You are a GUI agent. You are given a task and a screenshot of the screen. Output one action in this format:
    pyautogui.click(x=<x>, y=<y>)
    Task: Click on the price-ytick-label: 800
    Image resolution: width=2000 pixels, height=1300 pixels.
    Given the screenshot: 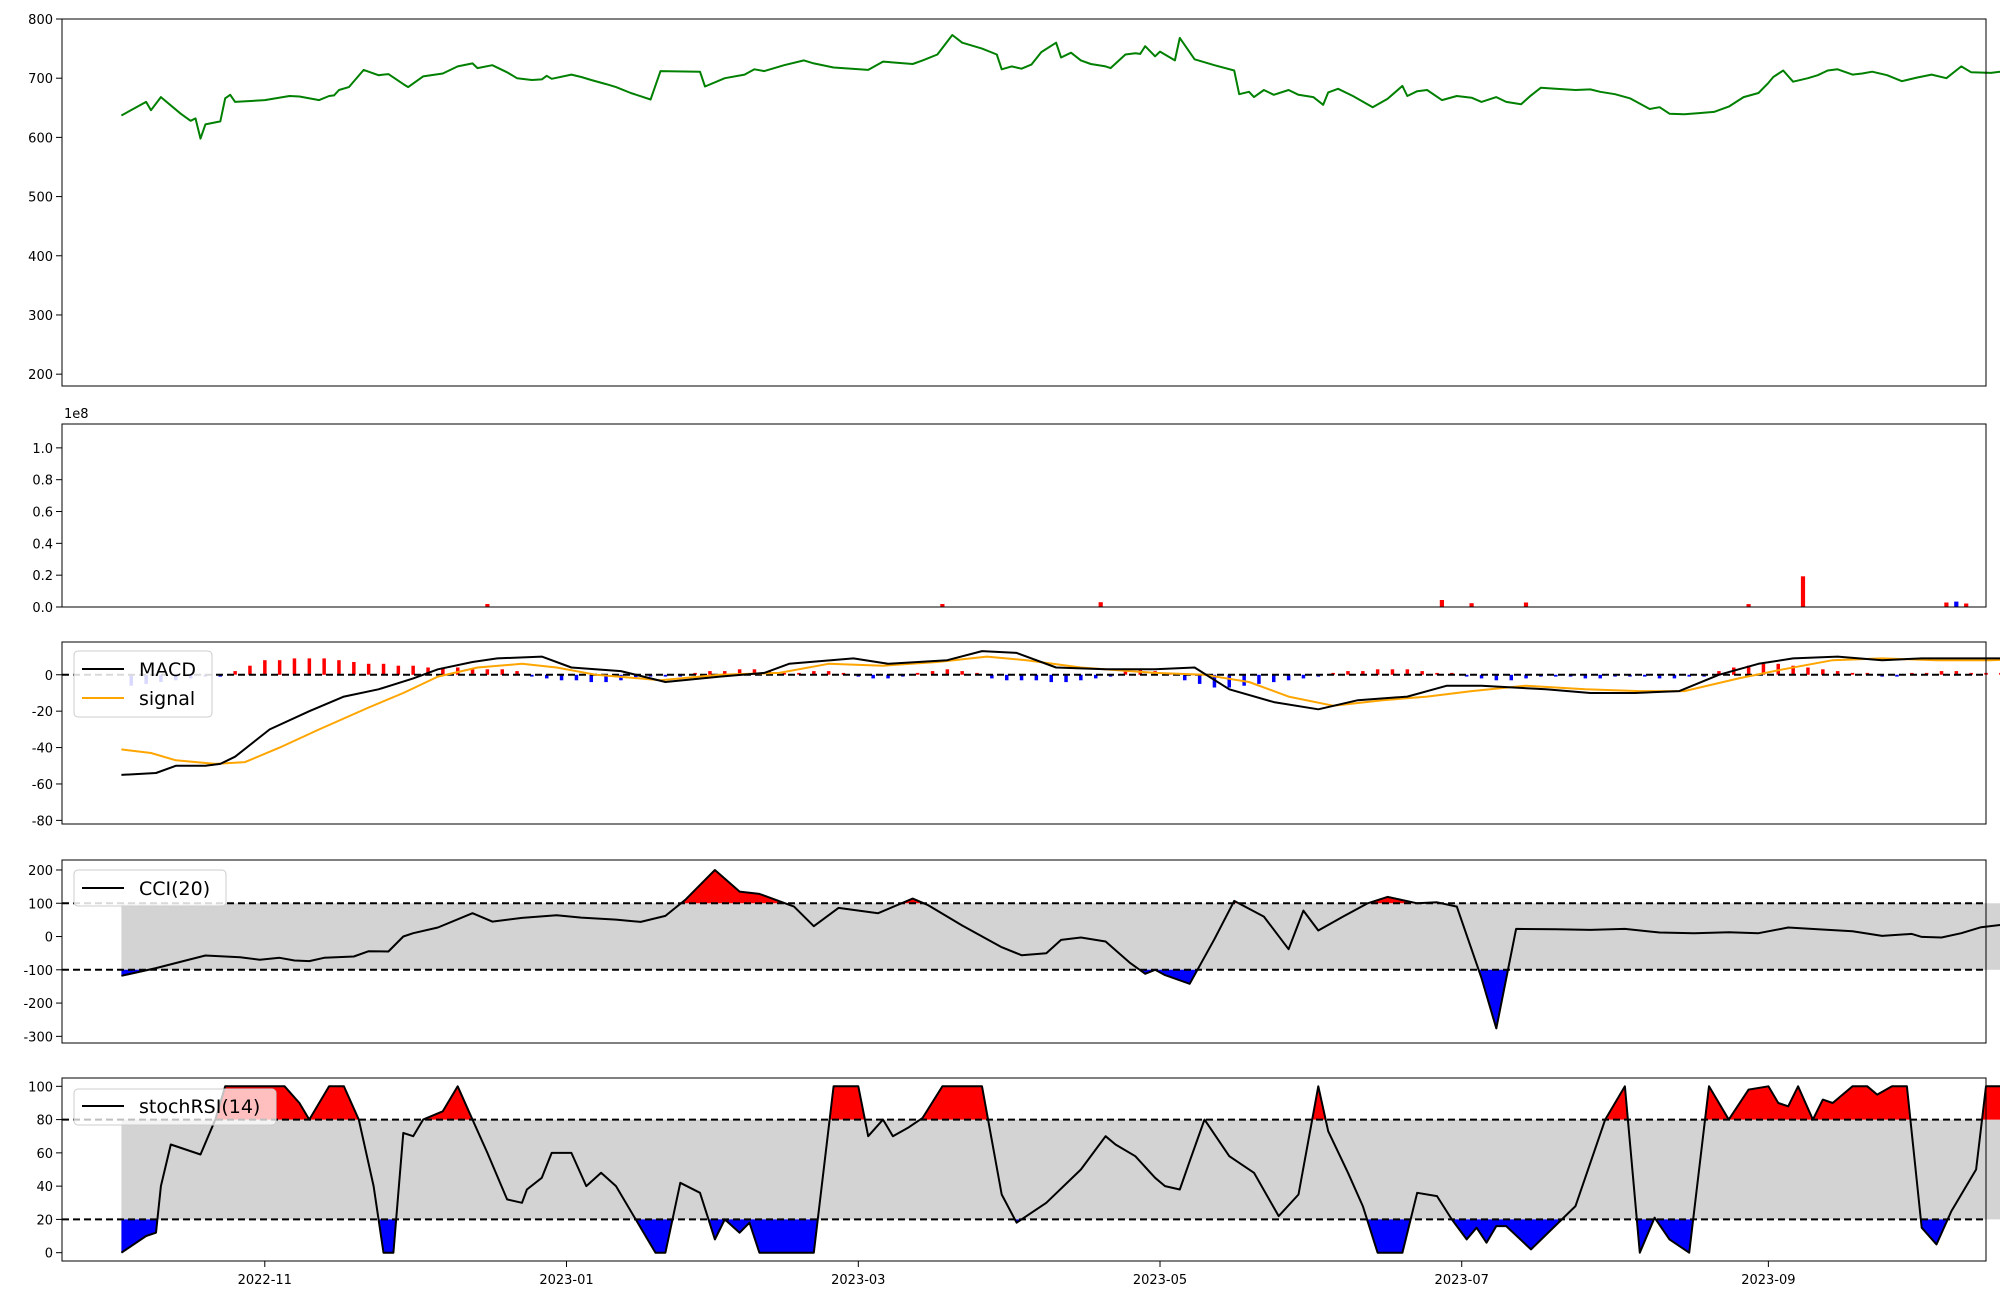 What is the action you would take?
    pyautogui.click(x=40, y=20)
    